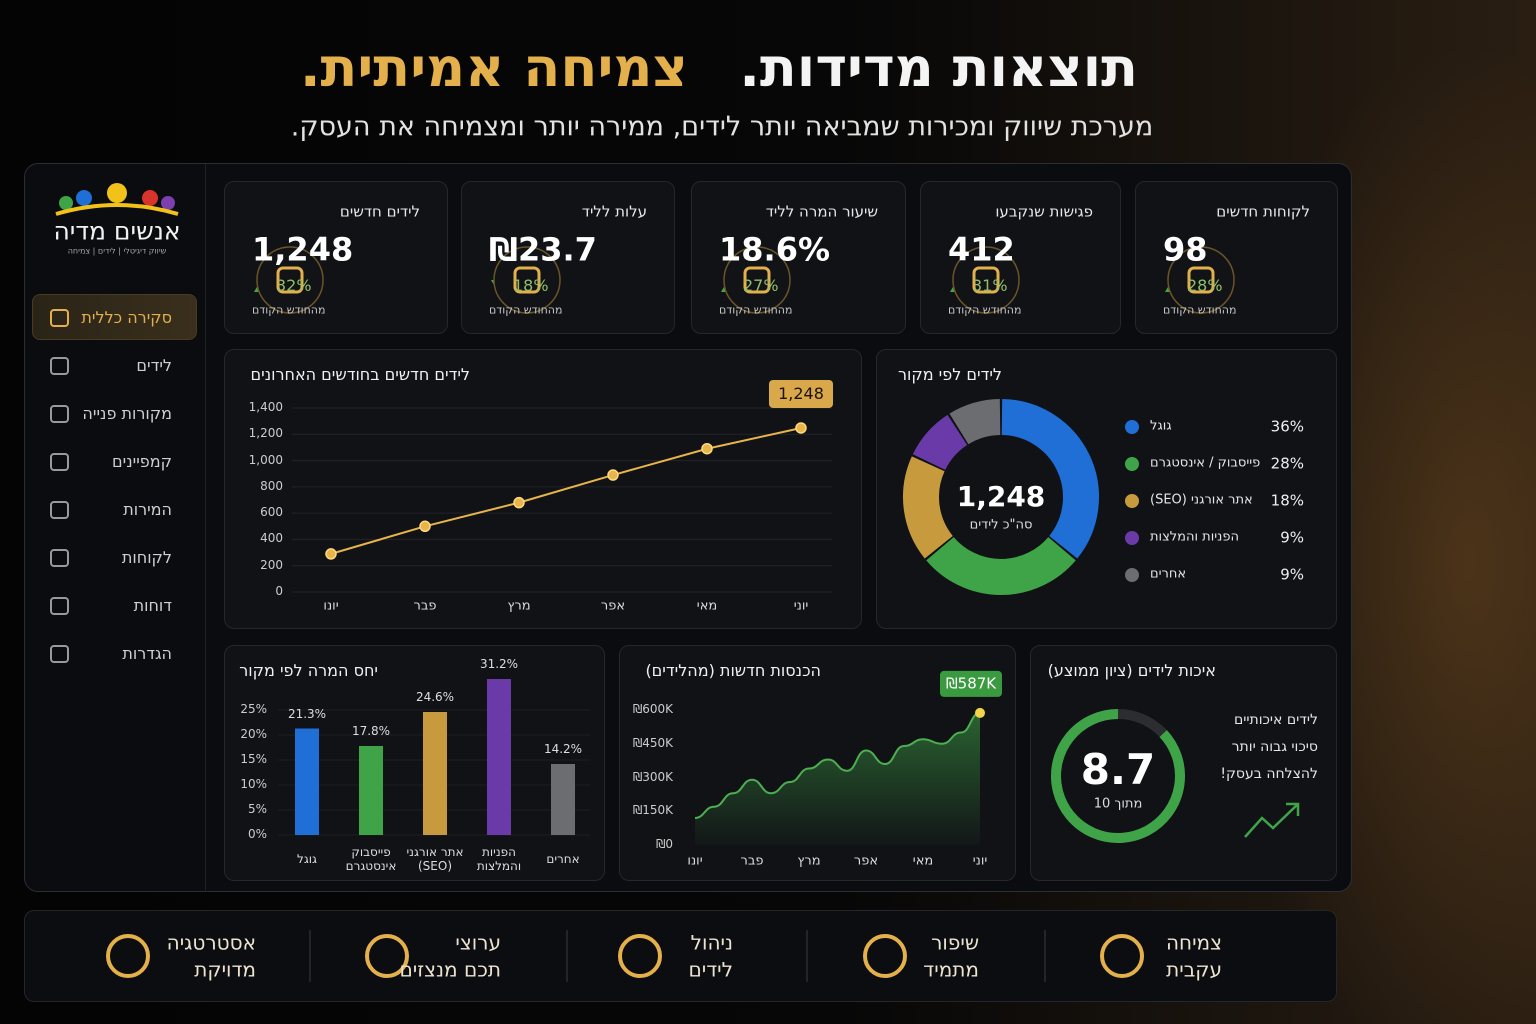 This screenshot has height=1024, width=1536. I want to click on value-label: 1,248, so click(801, 393).